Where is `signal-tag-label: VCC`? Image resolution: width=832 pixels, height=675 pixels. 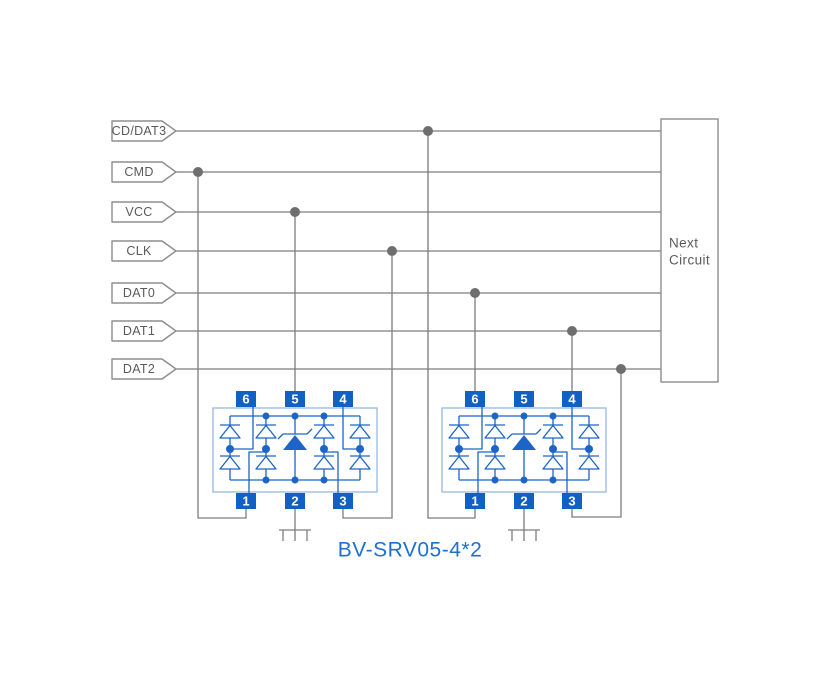 signal-tag-label: VCC is located at coordinates (138, 212).